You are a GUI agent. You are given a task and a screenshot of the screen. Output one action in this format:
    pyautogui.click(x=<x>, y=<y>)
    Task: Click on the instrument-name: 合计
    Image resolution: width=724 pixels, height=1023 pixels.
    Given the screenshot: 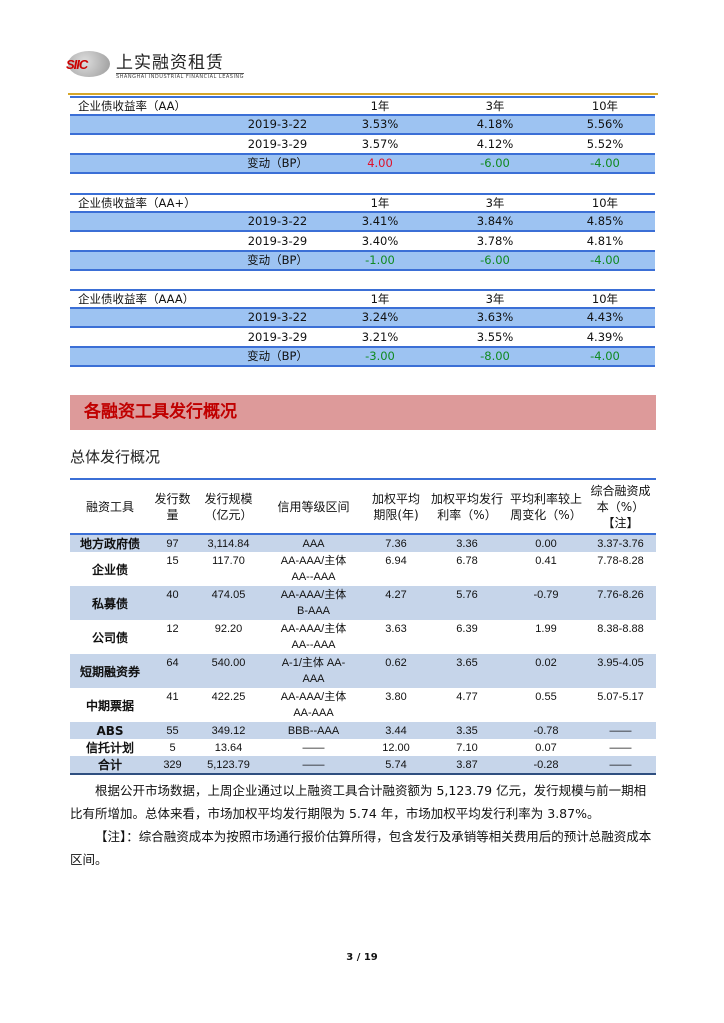 What is the action you would take?
    pyautogui.click(x=110, y=765)
    